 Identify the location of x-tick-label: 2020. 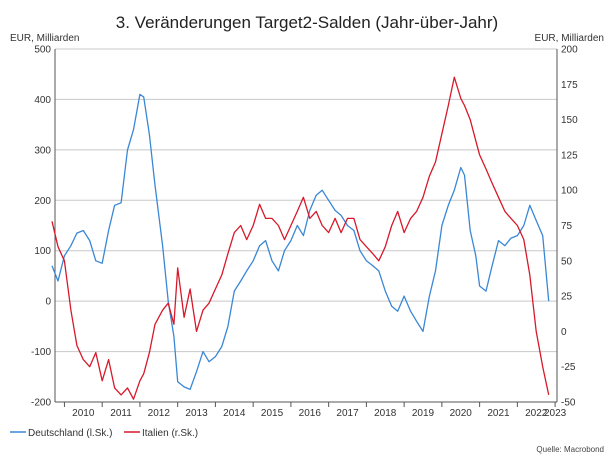
(461, 413).